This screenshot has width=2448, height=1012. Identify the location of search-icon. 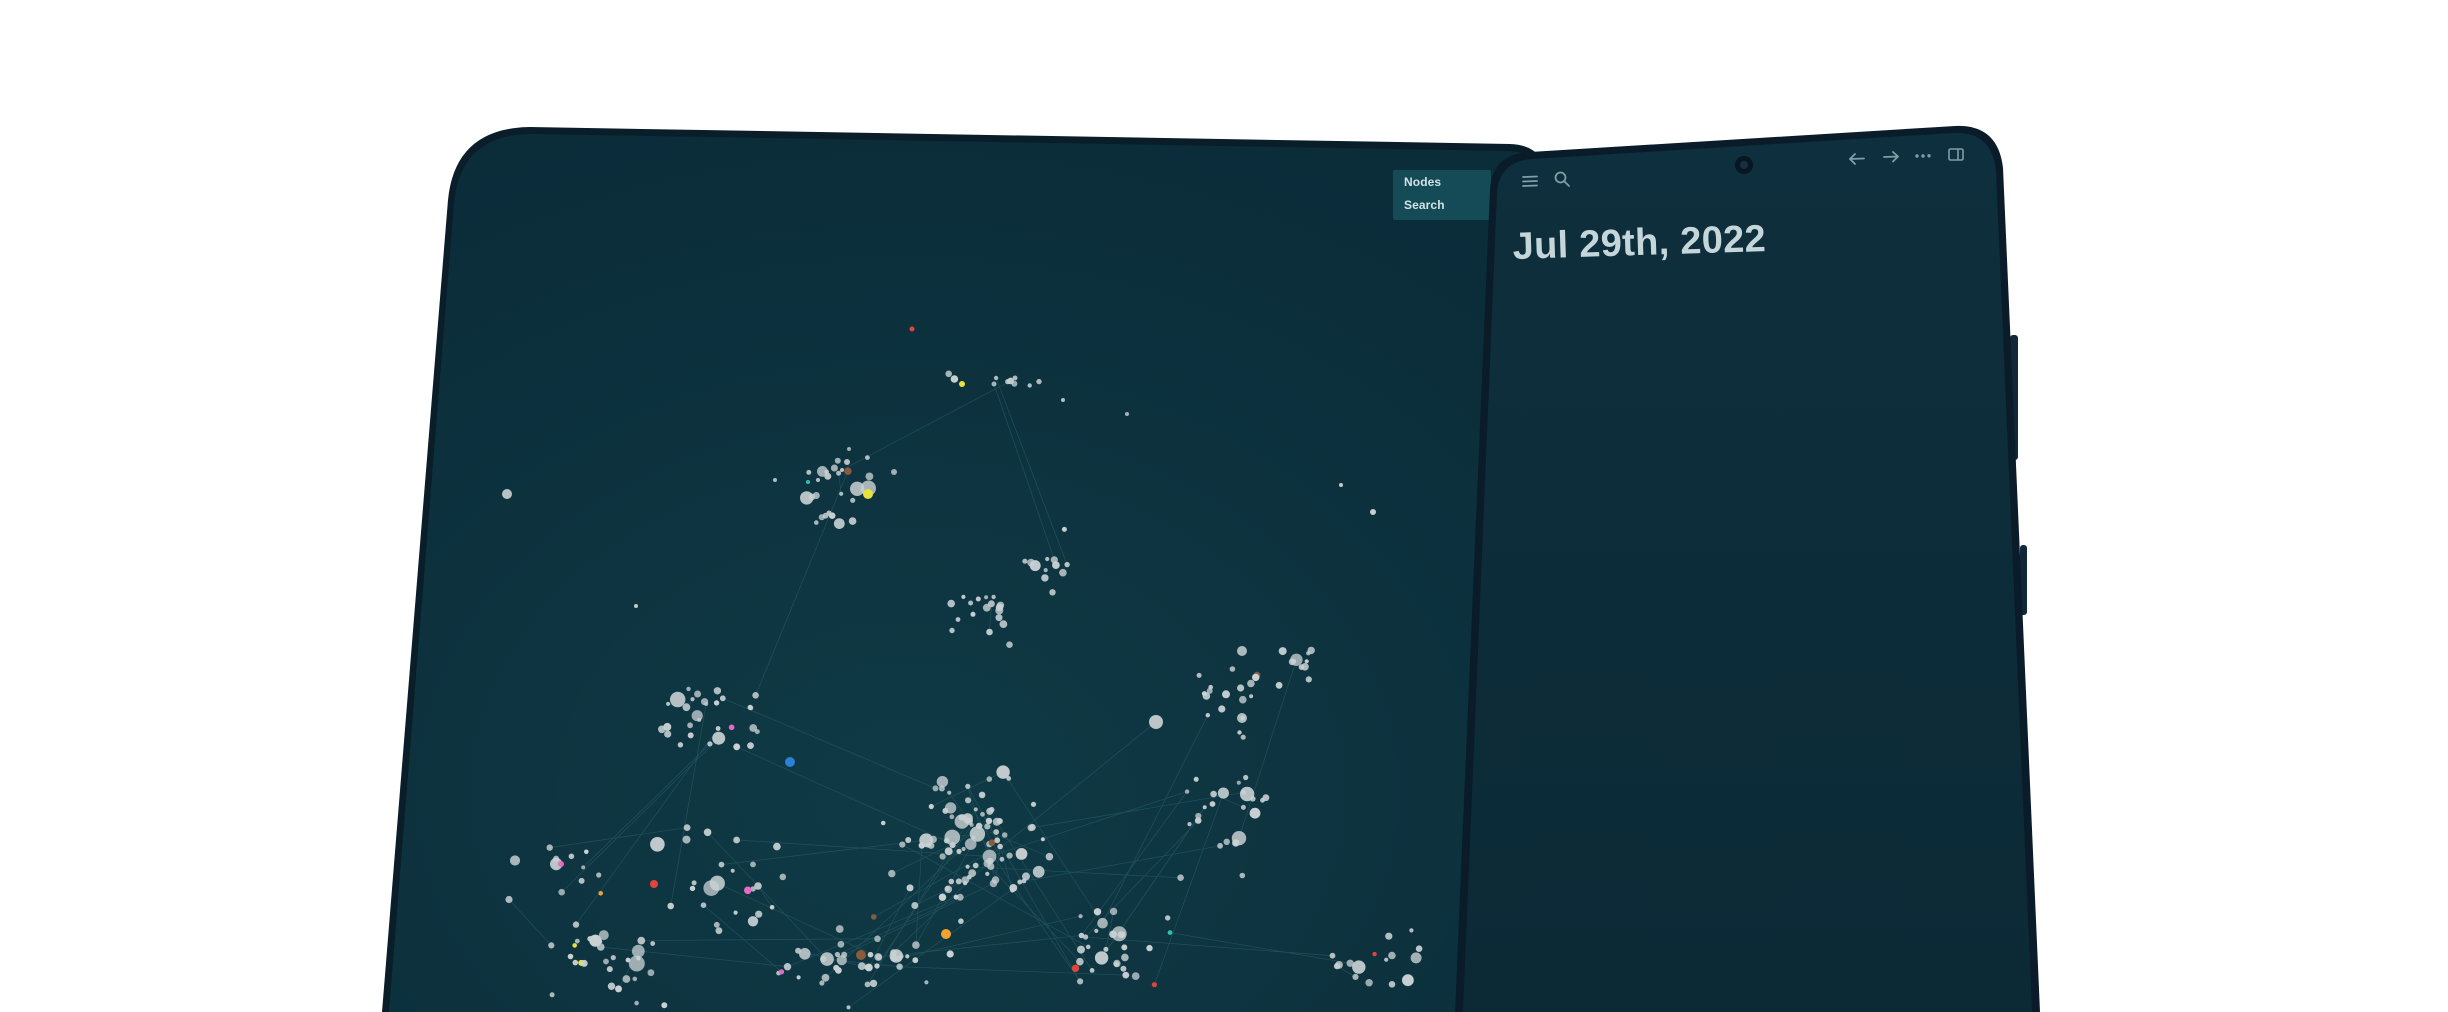
(1562, 179).